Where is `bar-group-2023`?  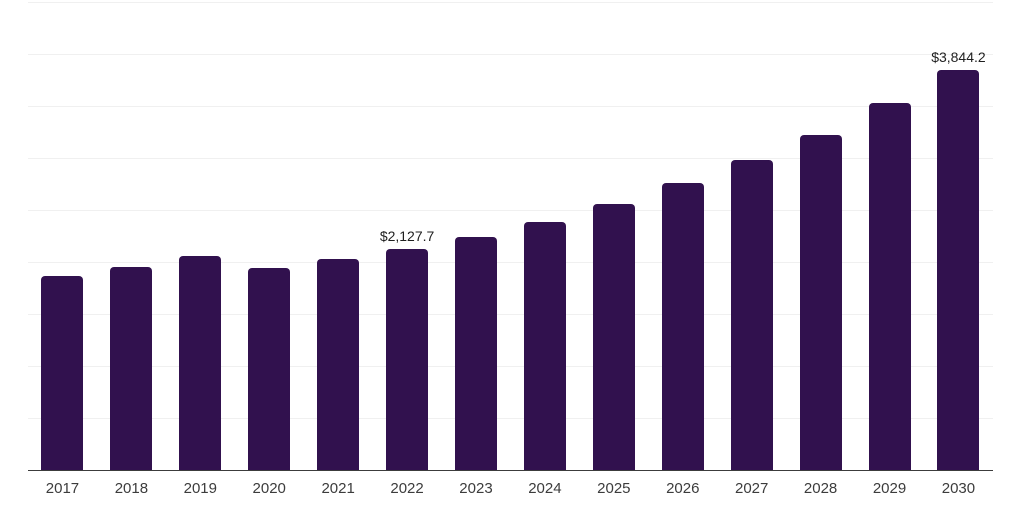
bar-group-2023 is located at coordinates (476, 236).